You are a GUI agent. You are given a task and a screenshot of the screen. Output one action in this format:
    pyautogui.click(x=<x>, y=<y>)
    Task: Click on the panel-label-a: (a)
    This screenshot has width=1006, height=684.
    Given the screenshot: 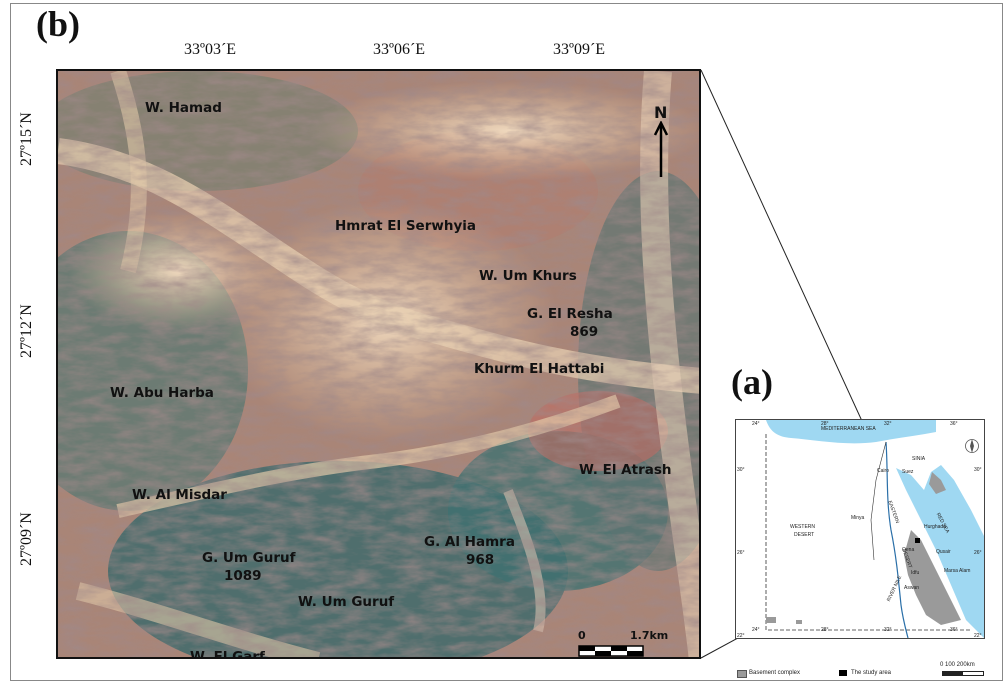 What is the action you would take?
    pyautogui.click(x=752, y=382)
    